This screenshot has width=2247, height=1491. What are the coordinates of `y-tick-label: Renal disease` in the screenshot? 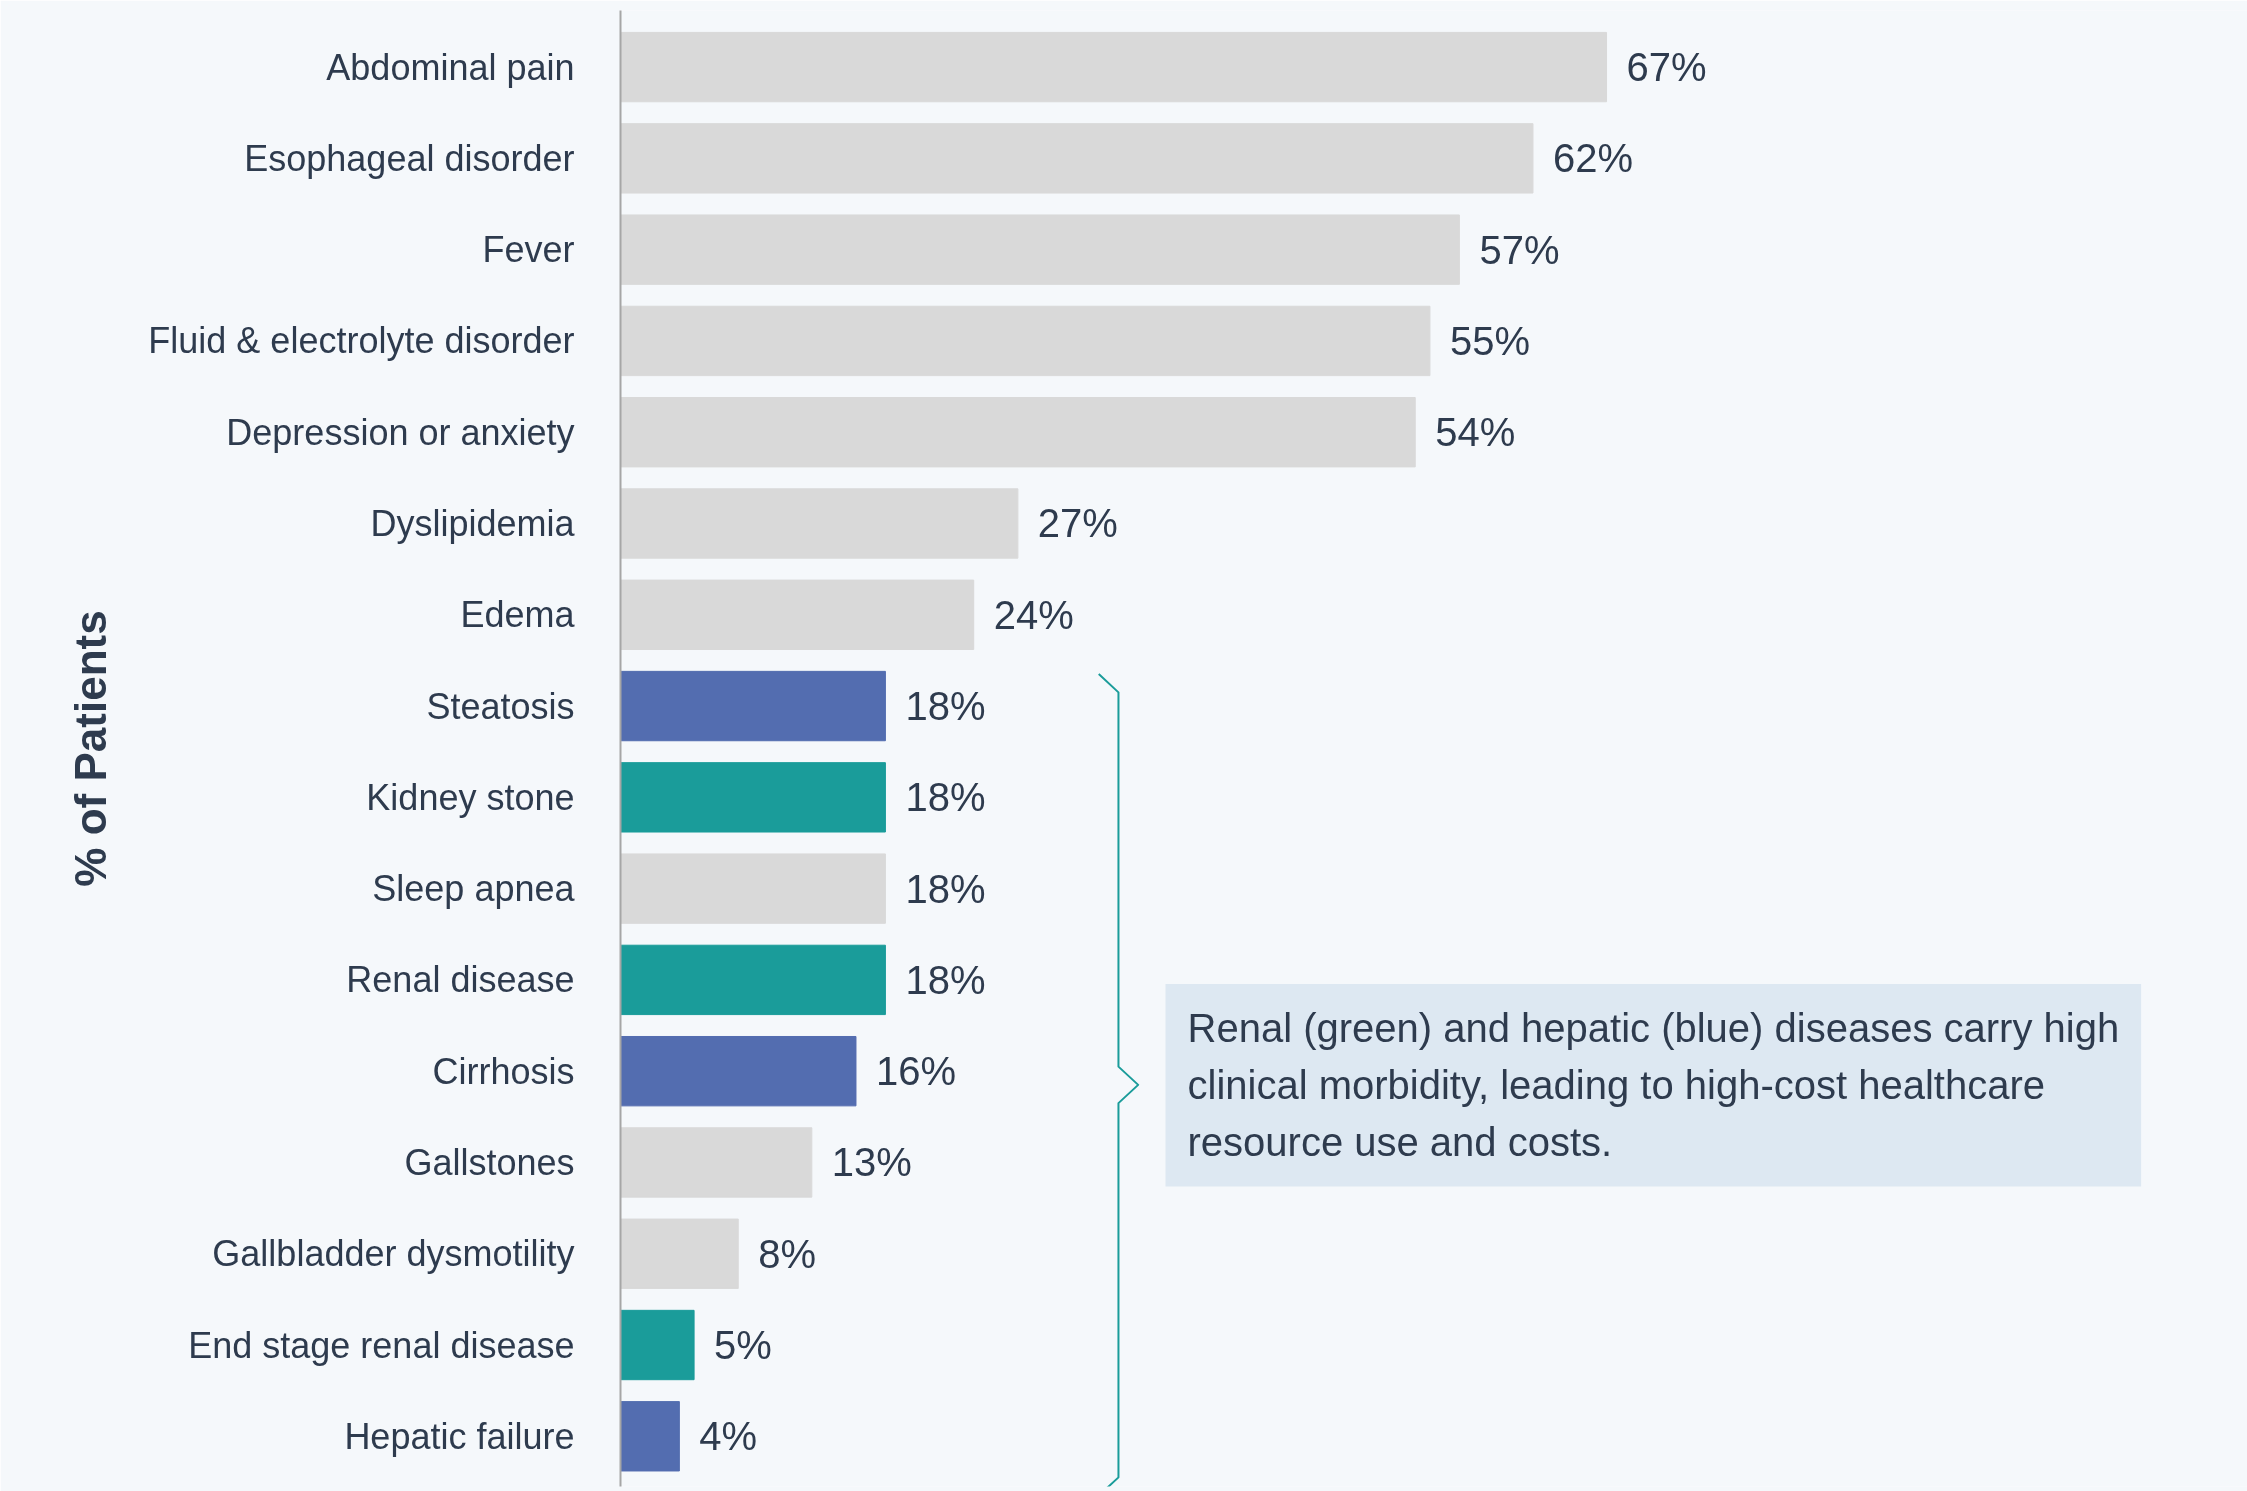 It's located at (460, 980).